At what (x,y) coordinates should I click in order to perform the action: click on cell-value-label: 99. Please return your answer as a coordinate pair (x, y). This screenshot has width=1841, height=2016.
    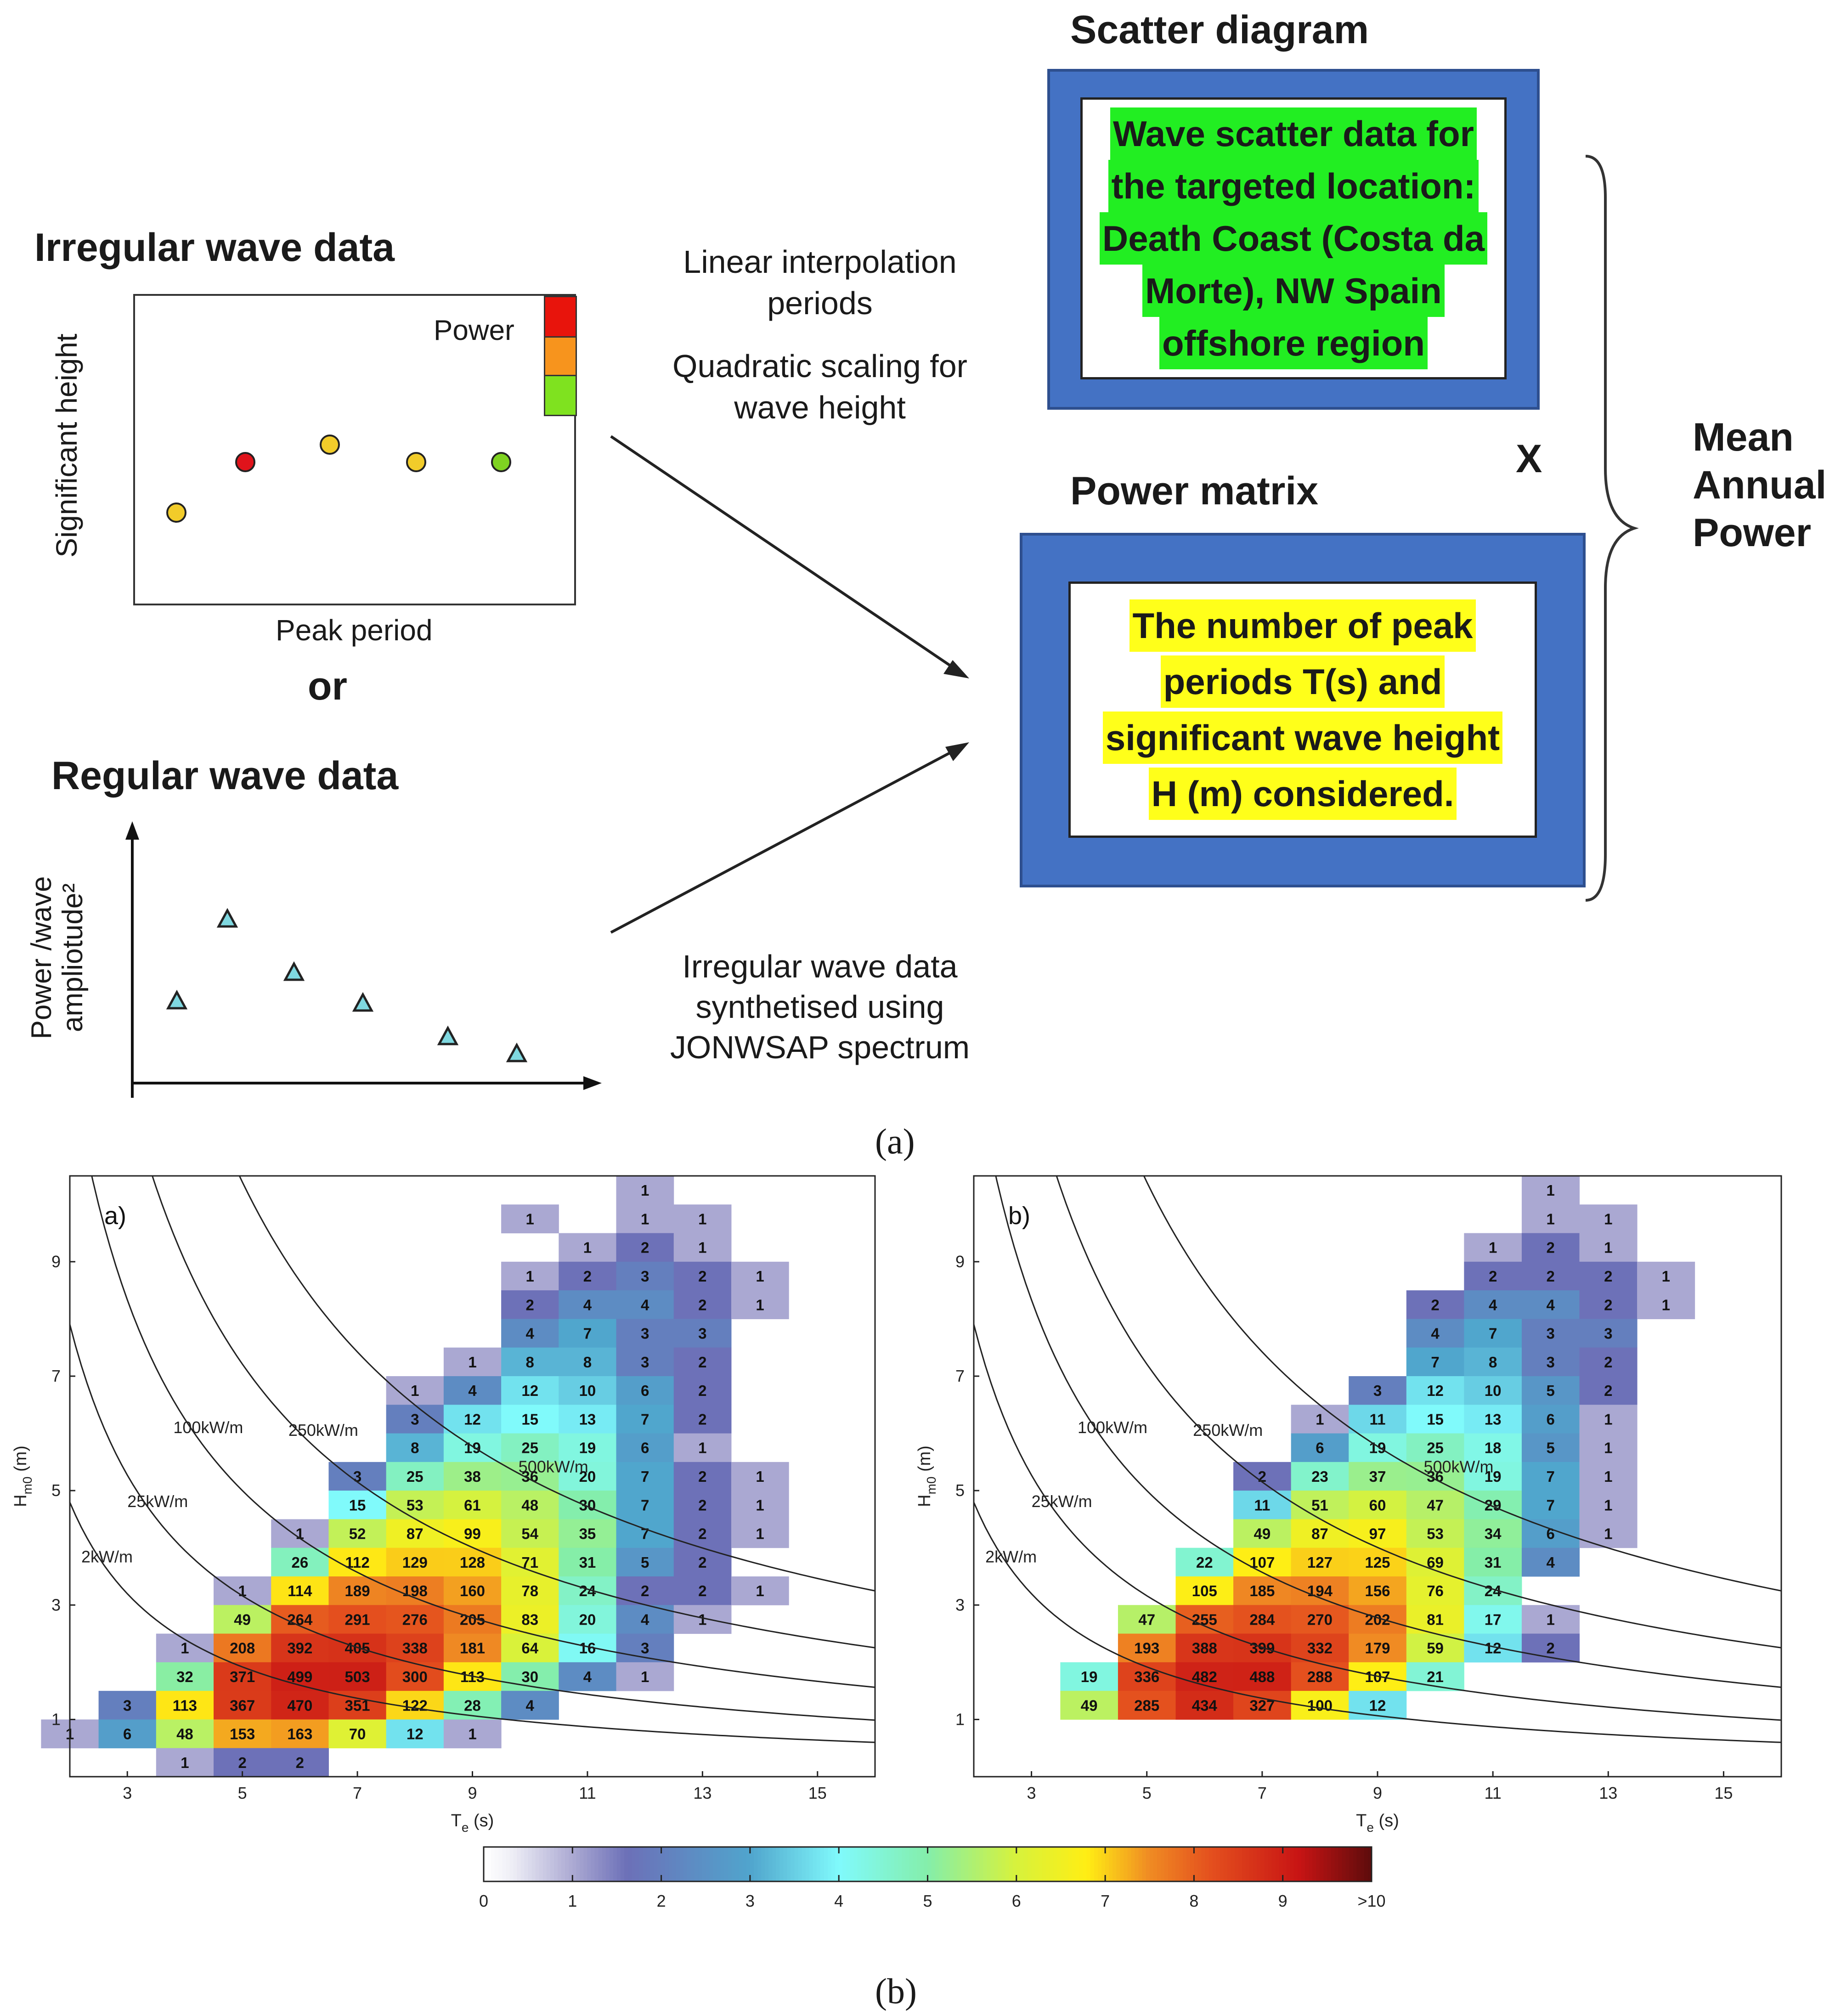
    Looking at the image, I should click on (472, 1534).